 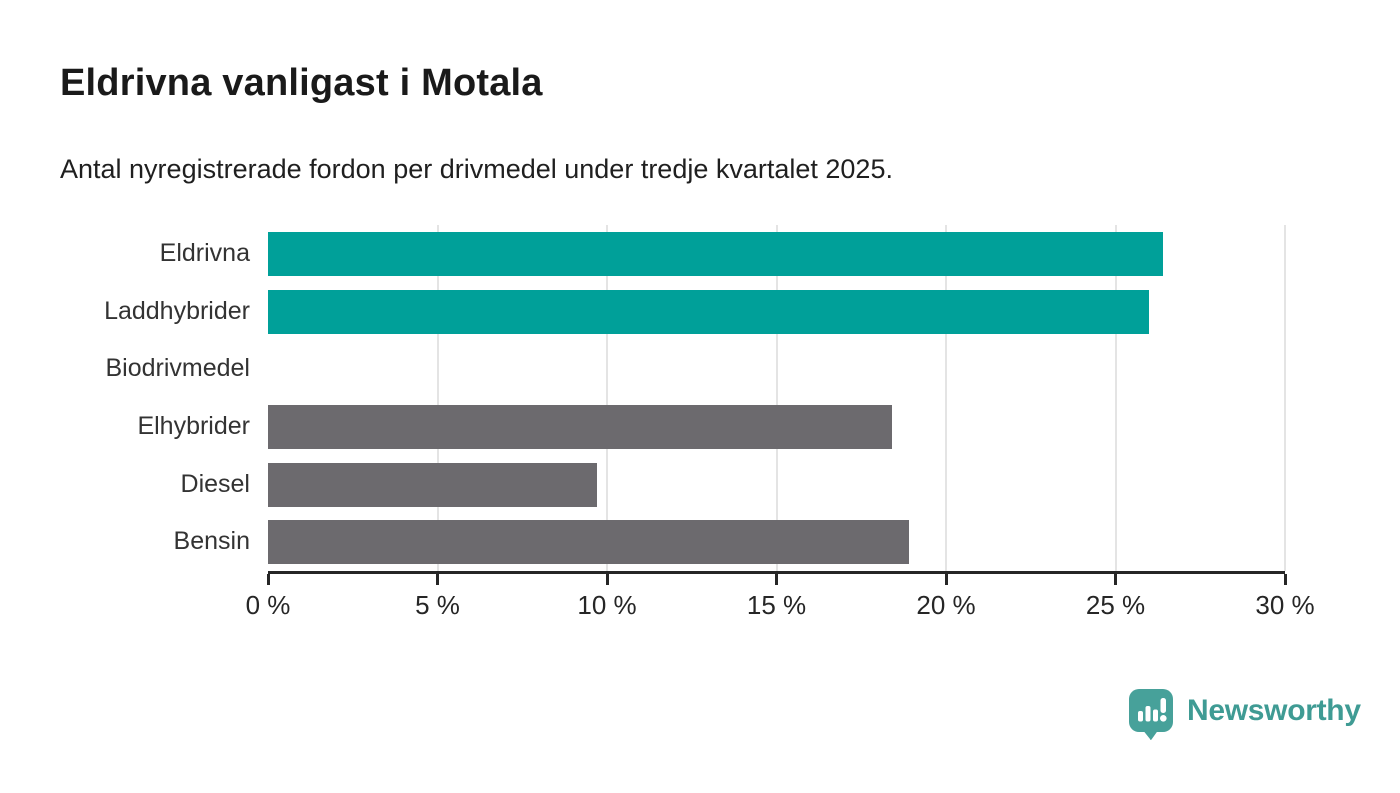 I want to click on category-label: Diesel, so click(x=215, y=483).